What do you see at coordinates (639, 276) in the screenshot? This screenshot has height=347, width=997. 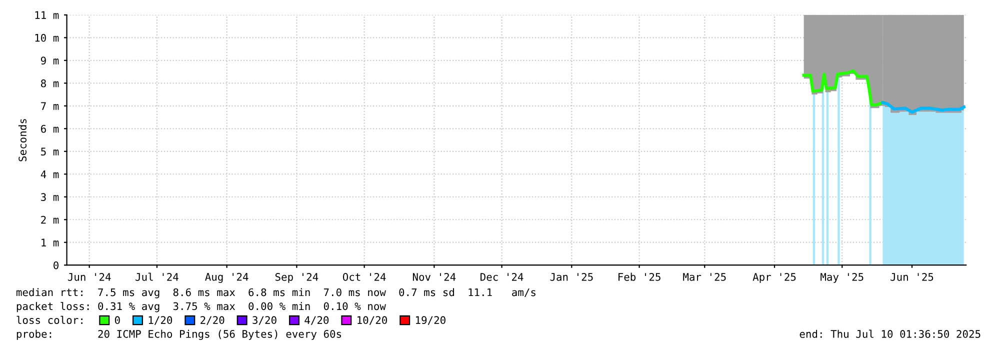 I see `x-tick-label: Feb '25` at bounding box center [639, 276].